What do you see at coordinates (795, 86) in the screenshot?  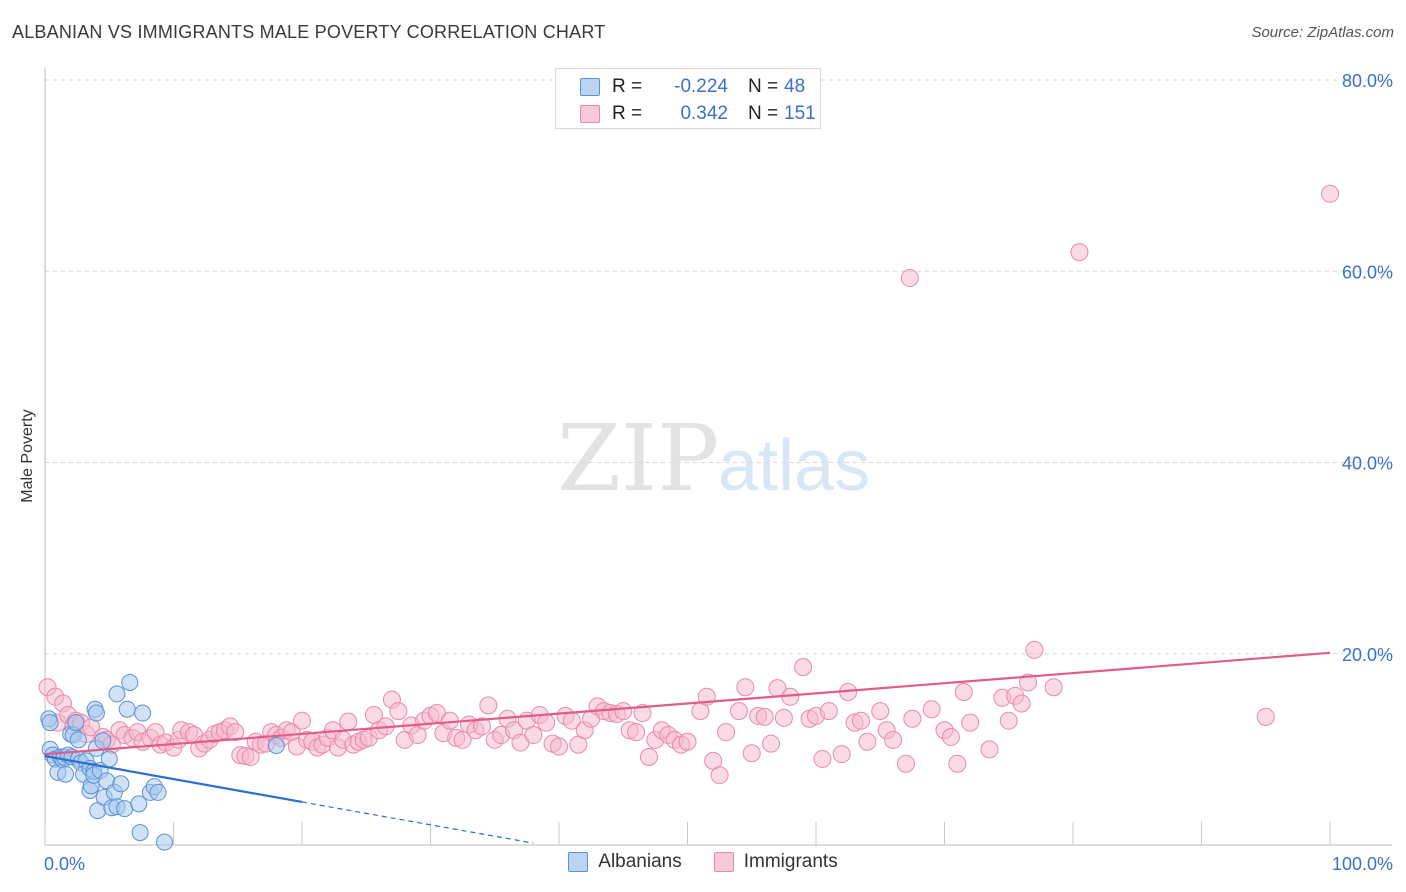 I see `legend-n-value: 48` at bounding box center [795, 86].